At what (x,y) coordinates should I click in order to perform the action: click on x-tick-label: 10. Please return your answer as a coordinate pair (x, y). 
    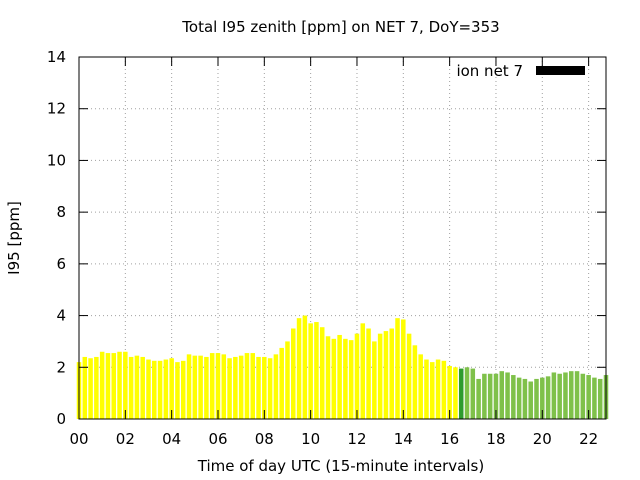
    Looking at the image, I should click on (310, 439).